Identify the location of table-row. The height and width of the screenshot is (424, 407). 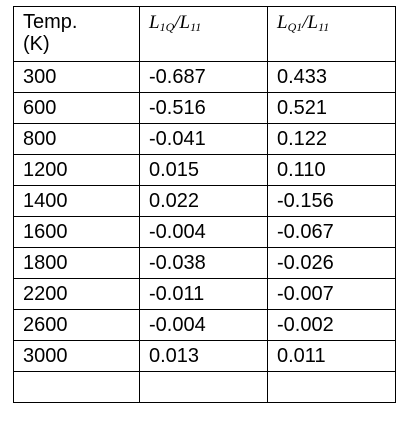
(204, 387).